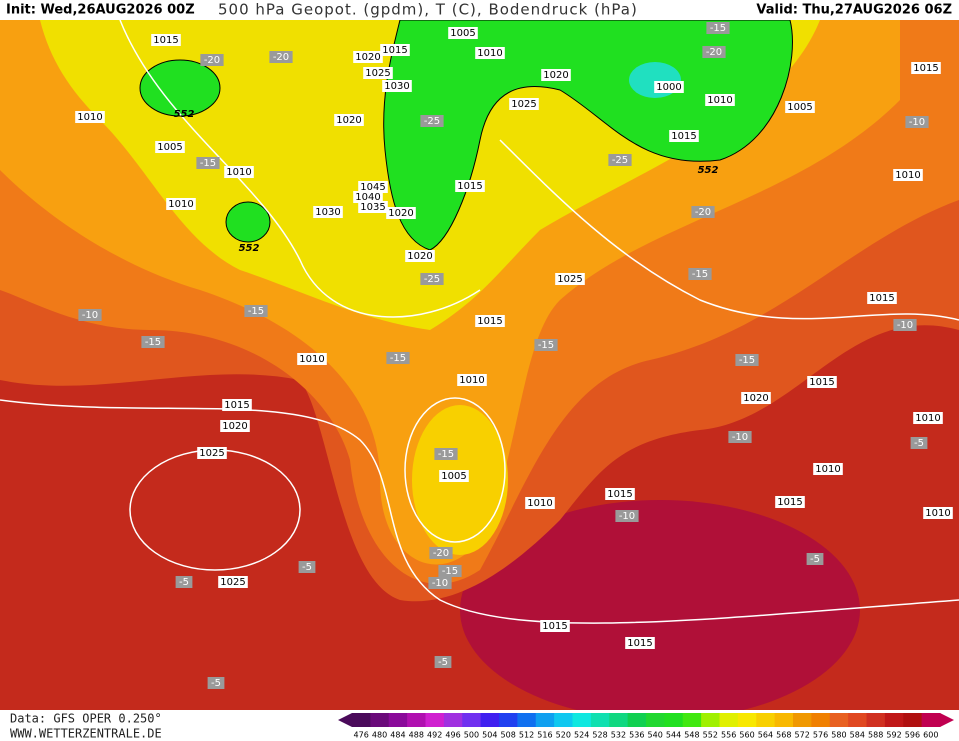  What do you see at coordinates (86, 734) in the screenshot?
I see `website: WWW.WETTERZENTRALE.DE` at bounding box center [86, 734].